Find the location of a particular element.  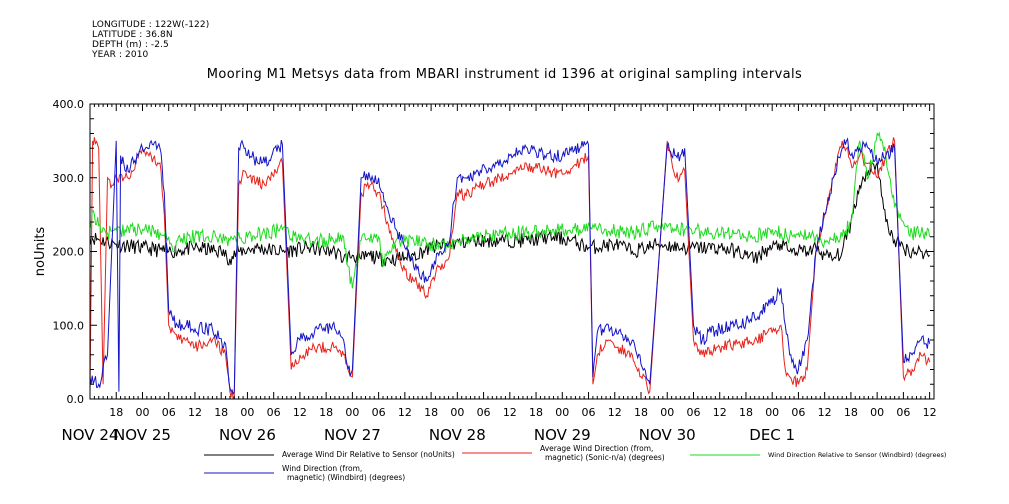

y-tick-label: 200.0 is located at coordinates (69, 252).